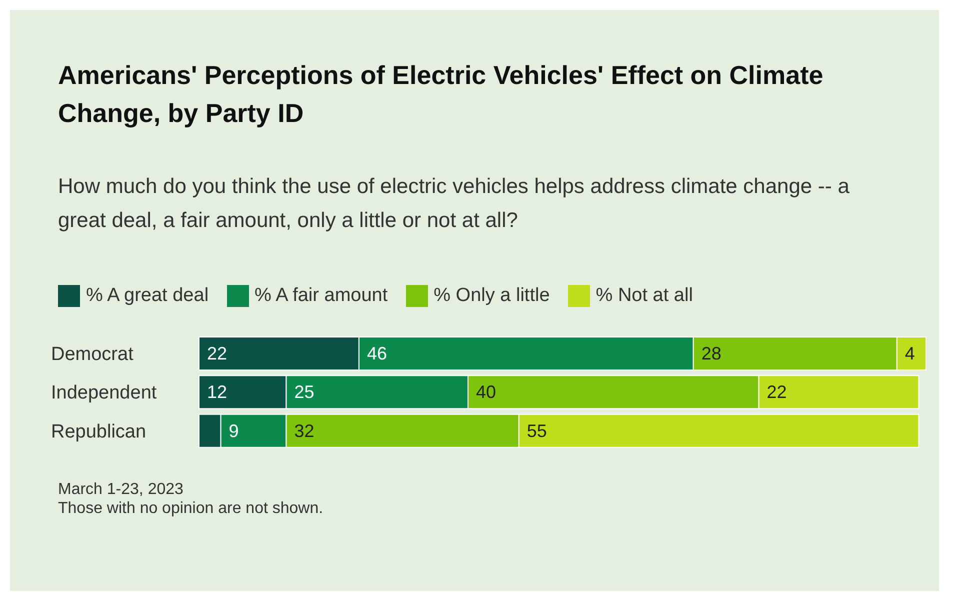  What do you see at coordinates (454, 204) in the screenshot?
I see `chart-subtitle: How much do you think the use of electric vehicles helps address climate change -- a great deal, a fair amount, only a little or not at all?` at bounding box center [454, 204].